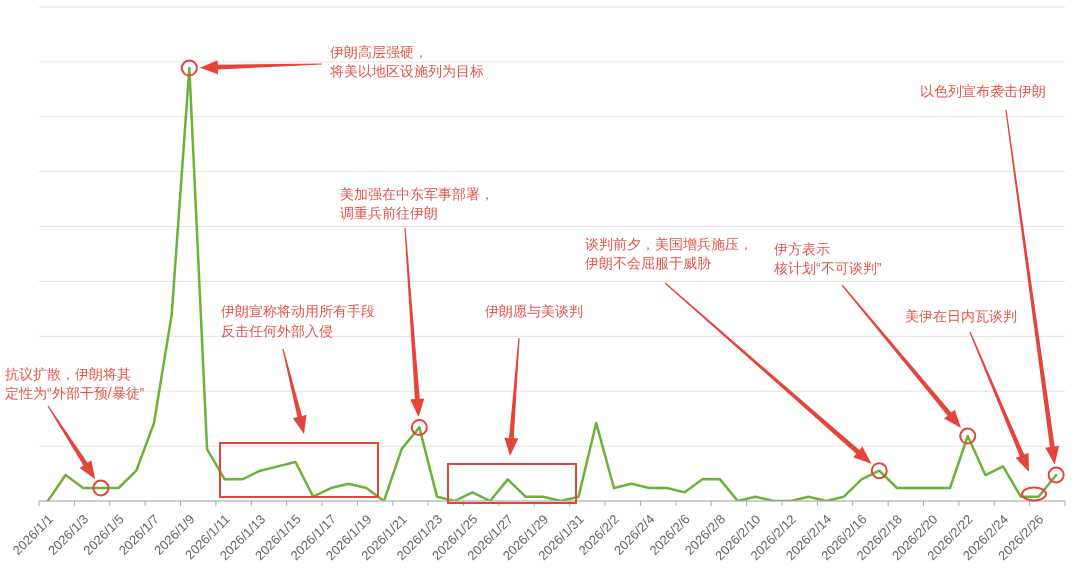 The image size is (1080, 571). Describe the element at coordinates (669, 253) in the screenshot. I see `annotation: 谈判前夕，美国增兵施压，伊朗不会屈服于威胁` at that location.